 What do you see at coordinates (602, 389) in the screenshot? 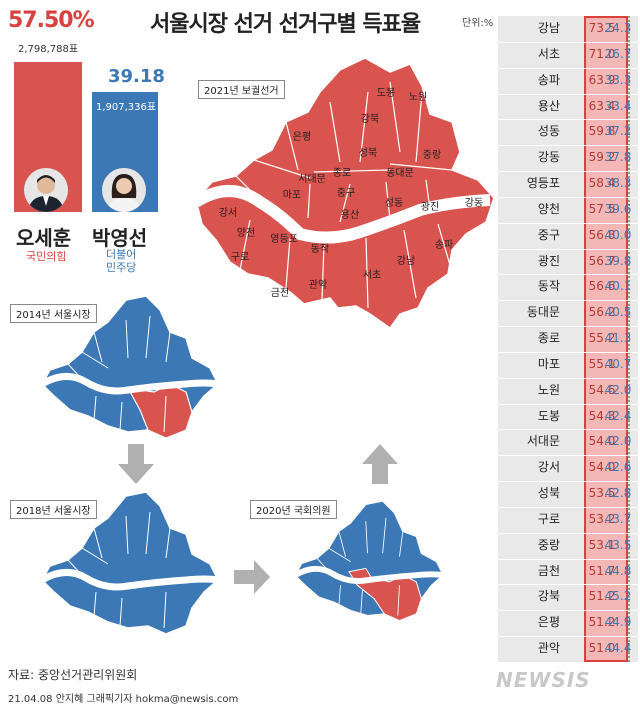
I see `oh-value: 54.6` at bounding box center [602, 389].